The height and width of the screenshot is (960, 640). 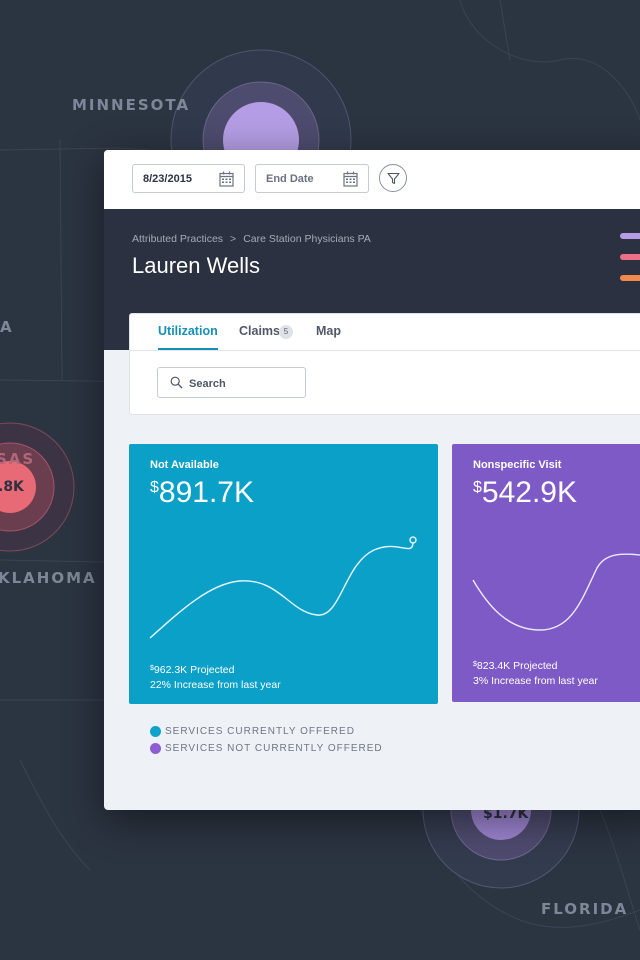 What do you see at coordinates (131, 105) in the screenshot?
I see `map-label-minnesota: MINNESOTA` at bounding box center [131, 105].